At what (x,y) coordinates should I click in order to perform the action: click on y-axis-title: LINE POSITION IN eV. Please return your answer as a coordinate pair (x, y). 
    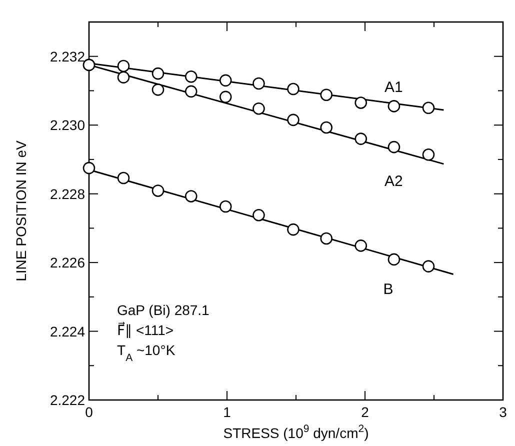
    Looking at the image, I should click on (21, 211).